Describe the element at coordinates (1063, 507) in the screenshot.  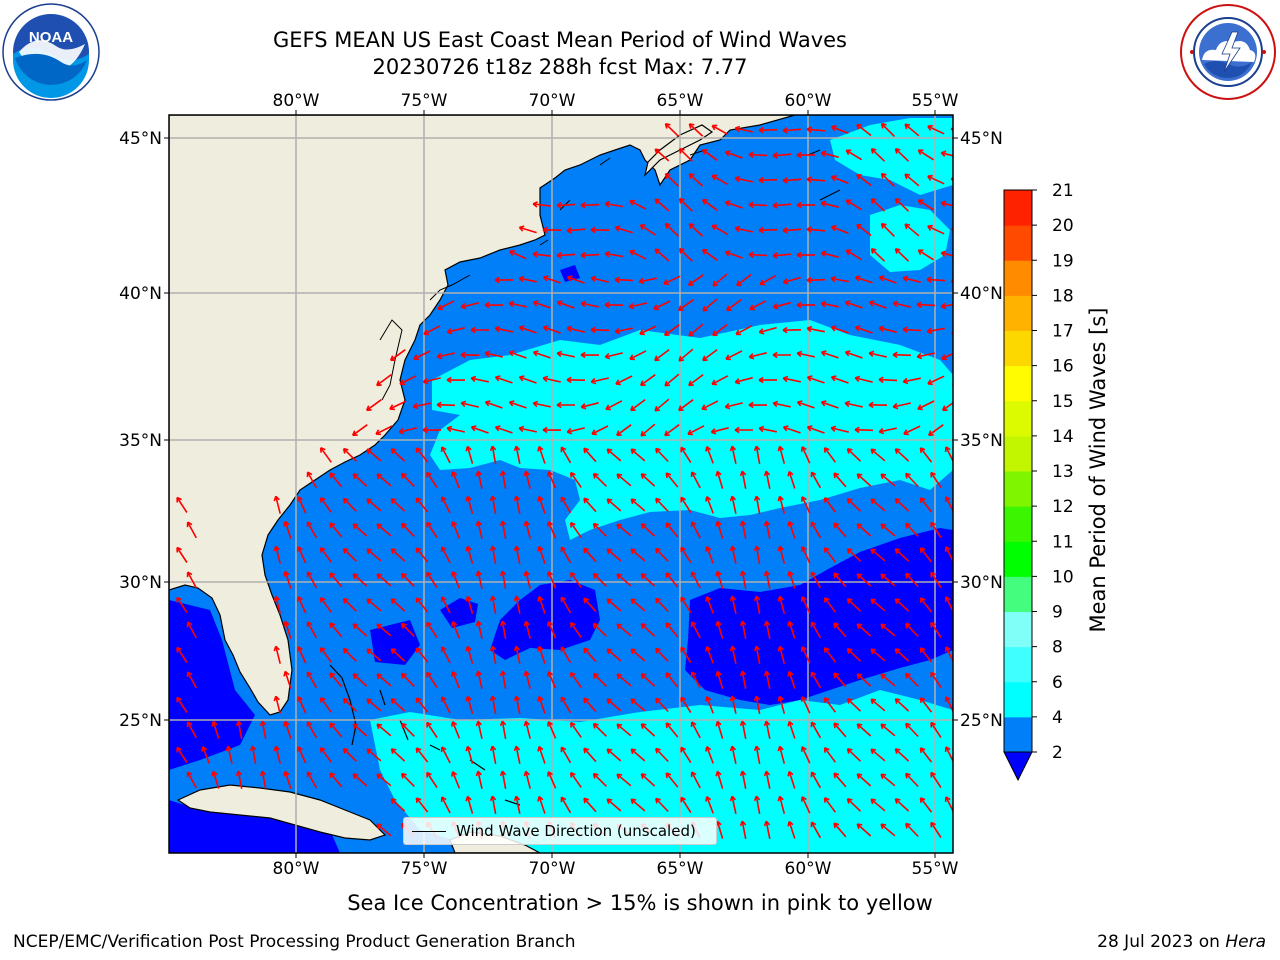
I see `colorbar-tick-label: 12` at that location.